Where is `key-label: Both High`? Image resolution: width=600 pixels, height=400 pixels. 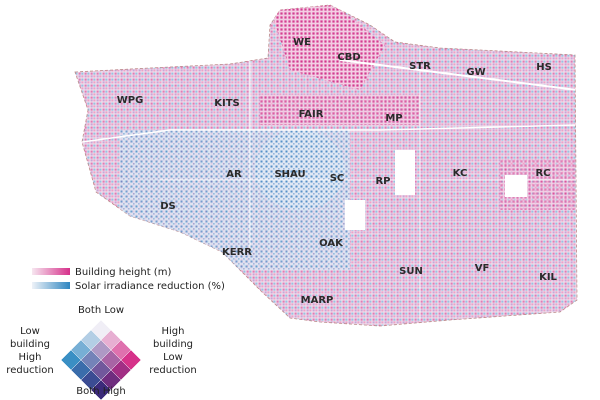
key-label: Both High is located at coordinates (100, 391).